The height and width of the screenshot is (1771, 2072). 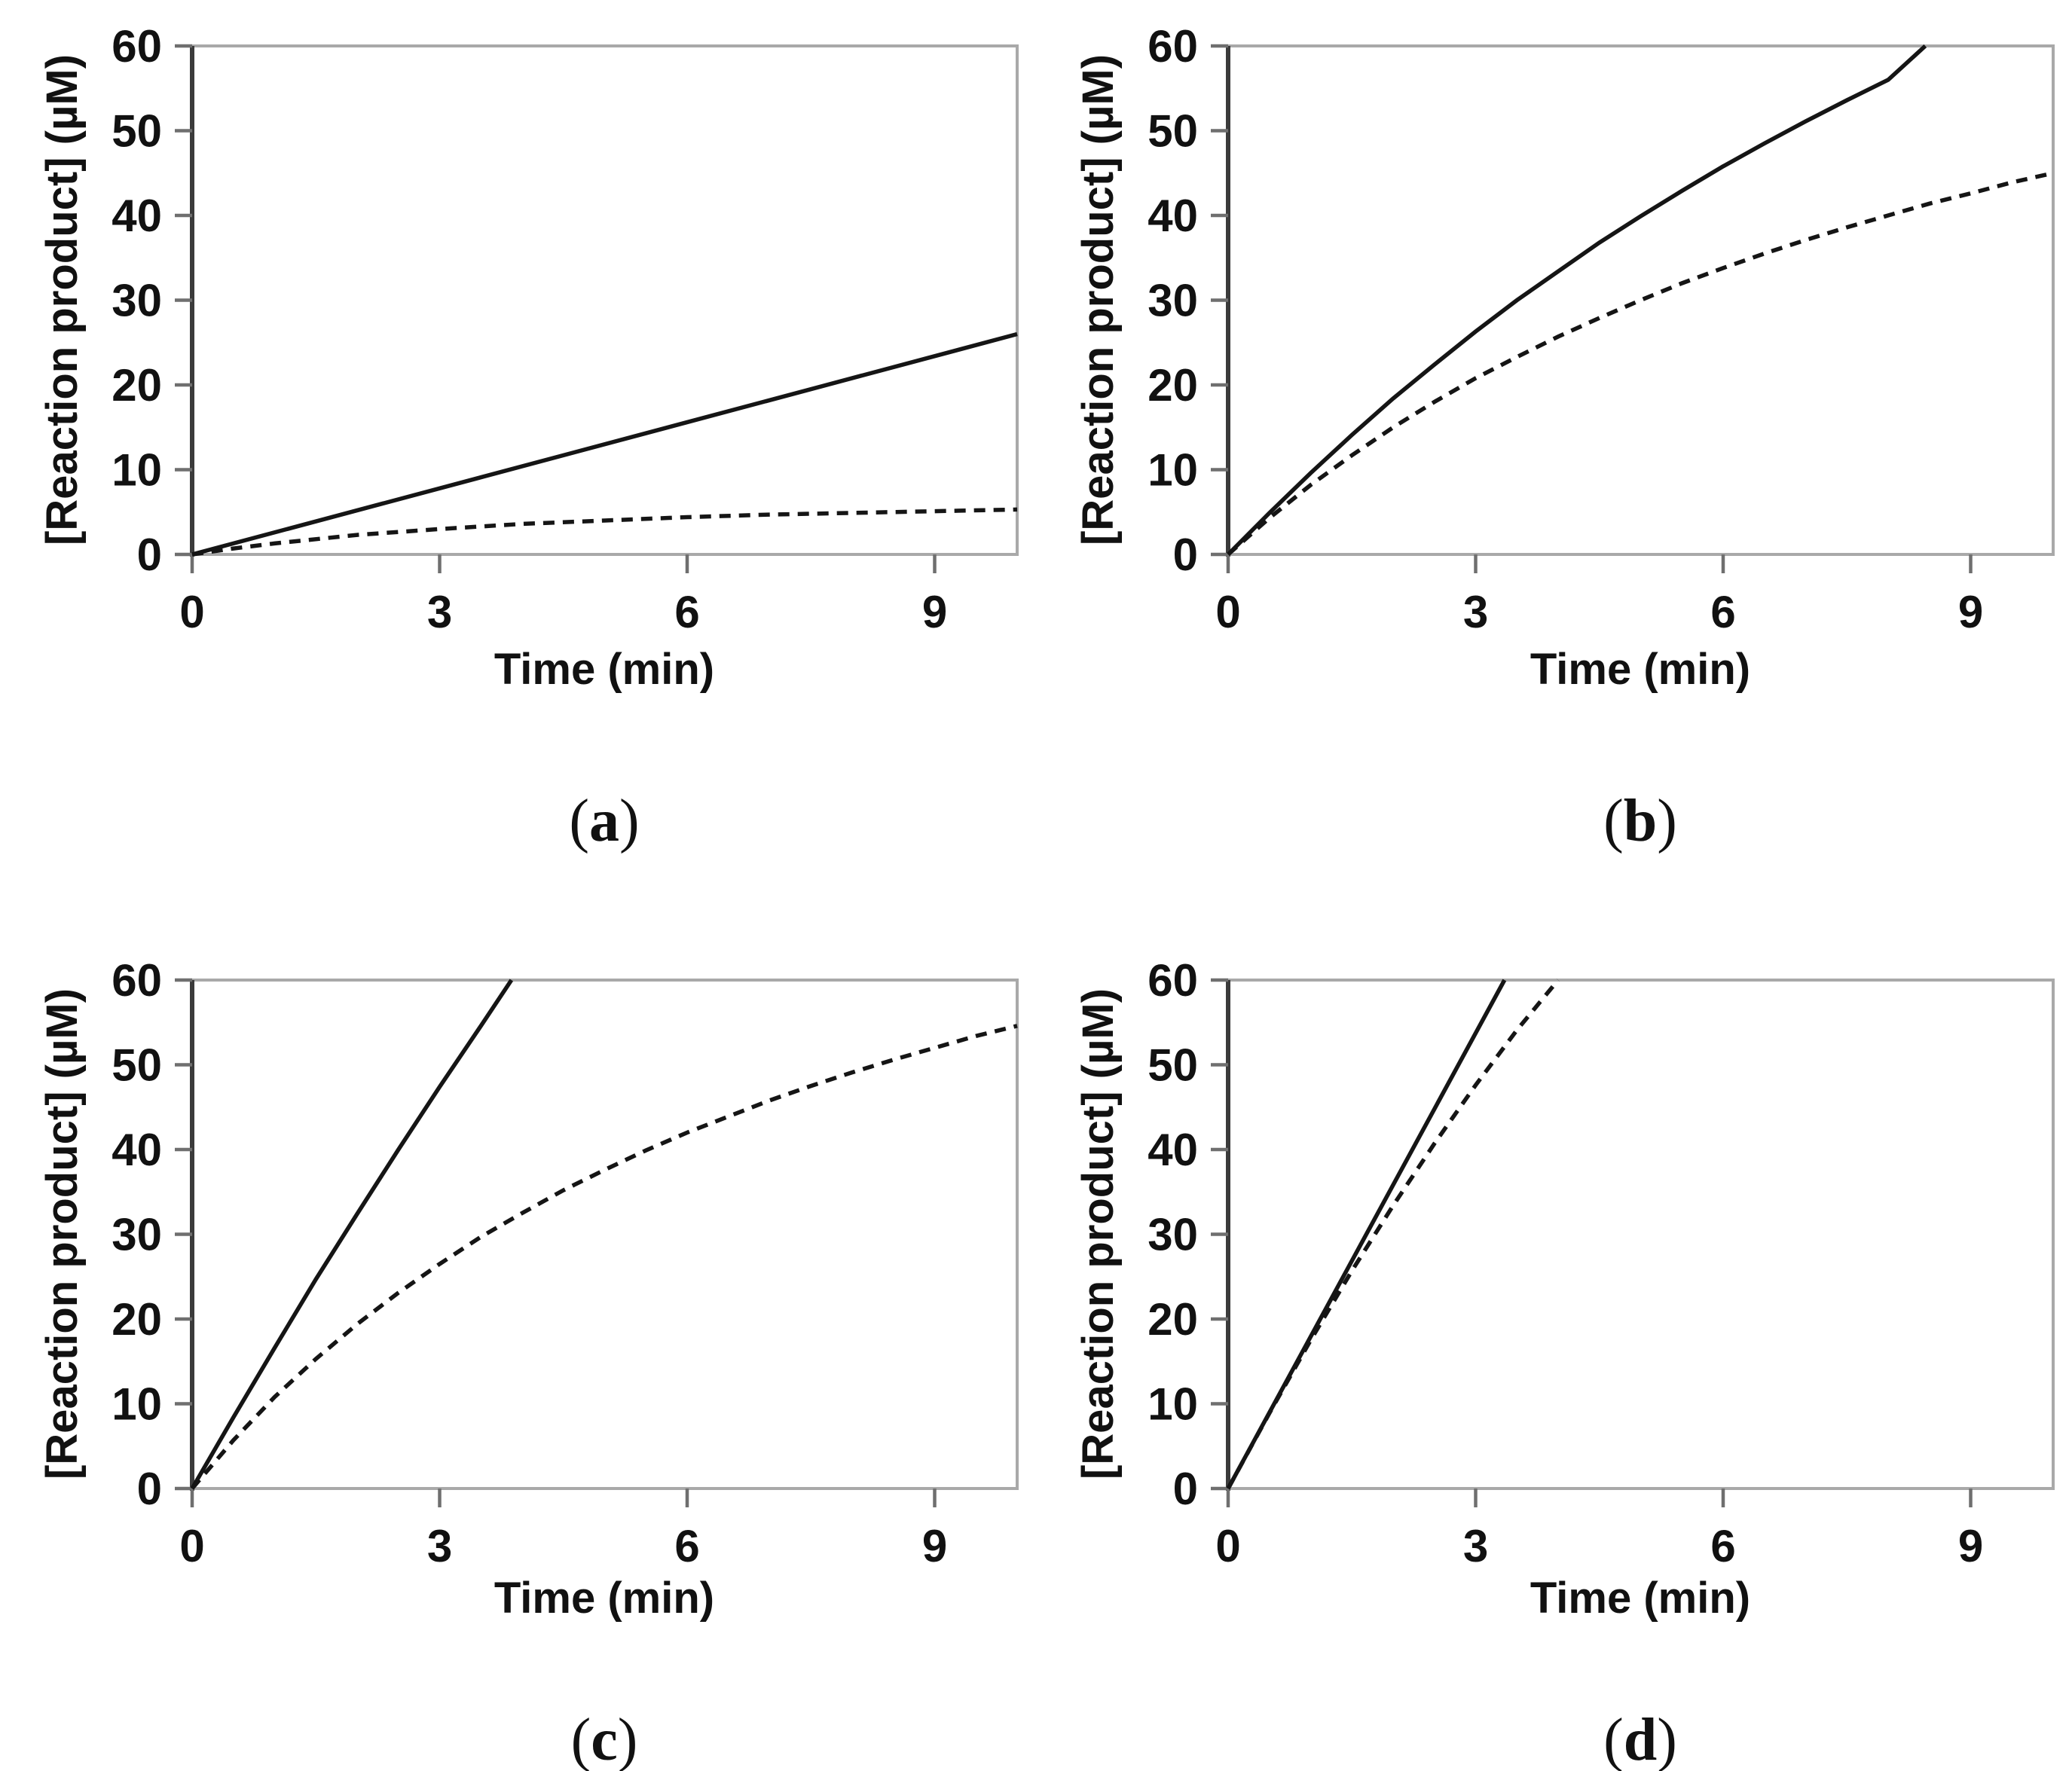 I want to click on panel-caption: (b), so click(x=1640, y=821).